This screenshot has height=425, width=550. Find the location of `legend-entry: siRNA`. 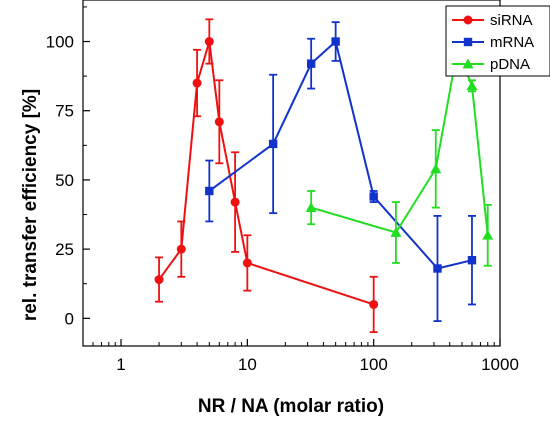

legend-entry: siRNA is located at coordinates (511, 20).